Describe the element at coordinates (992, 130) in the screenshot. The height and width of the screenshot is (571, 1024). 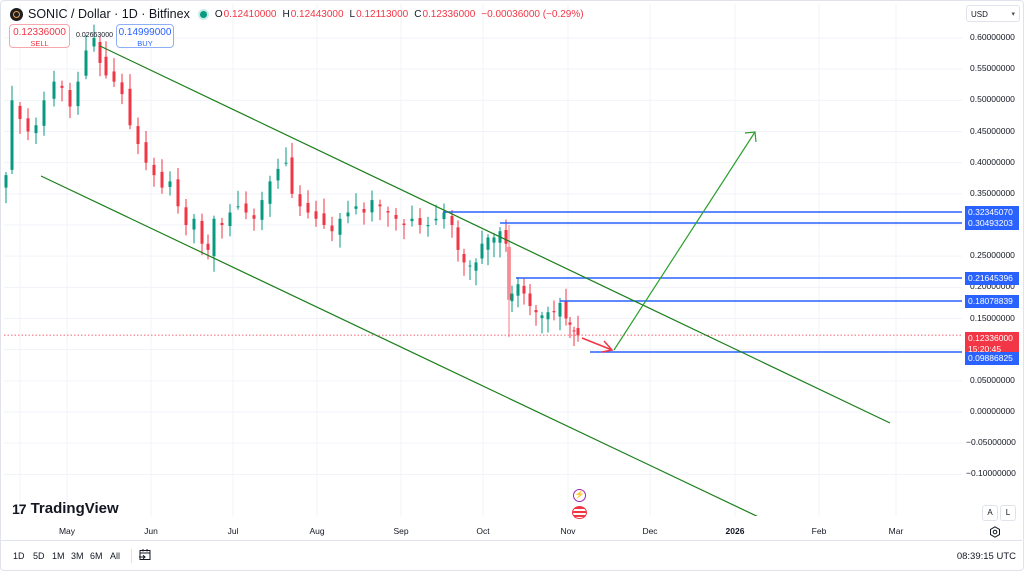
I see `price-tick-label: 0.45000000` at that location.